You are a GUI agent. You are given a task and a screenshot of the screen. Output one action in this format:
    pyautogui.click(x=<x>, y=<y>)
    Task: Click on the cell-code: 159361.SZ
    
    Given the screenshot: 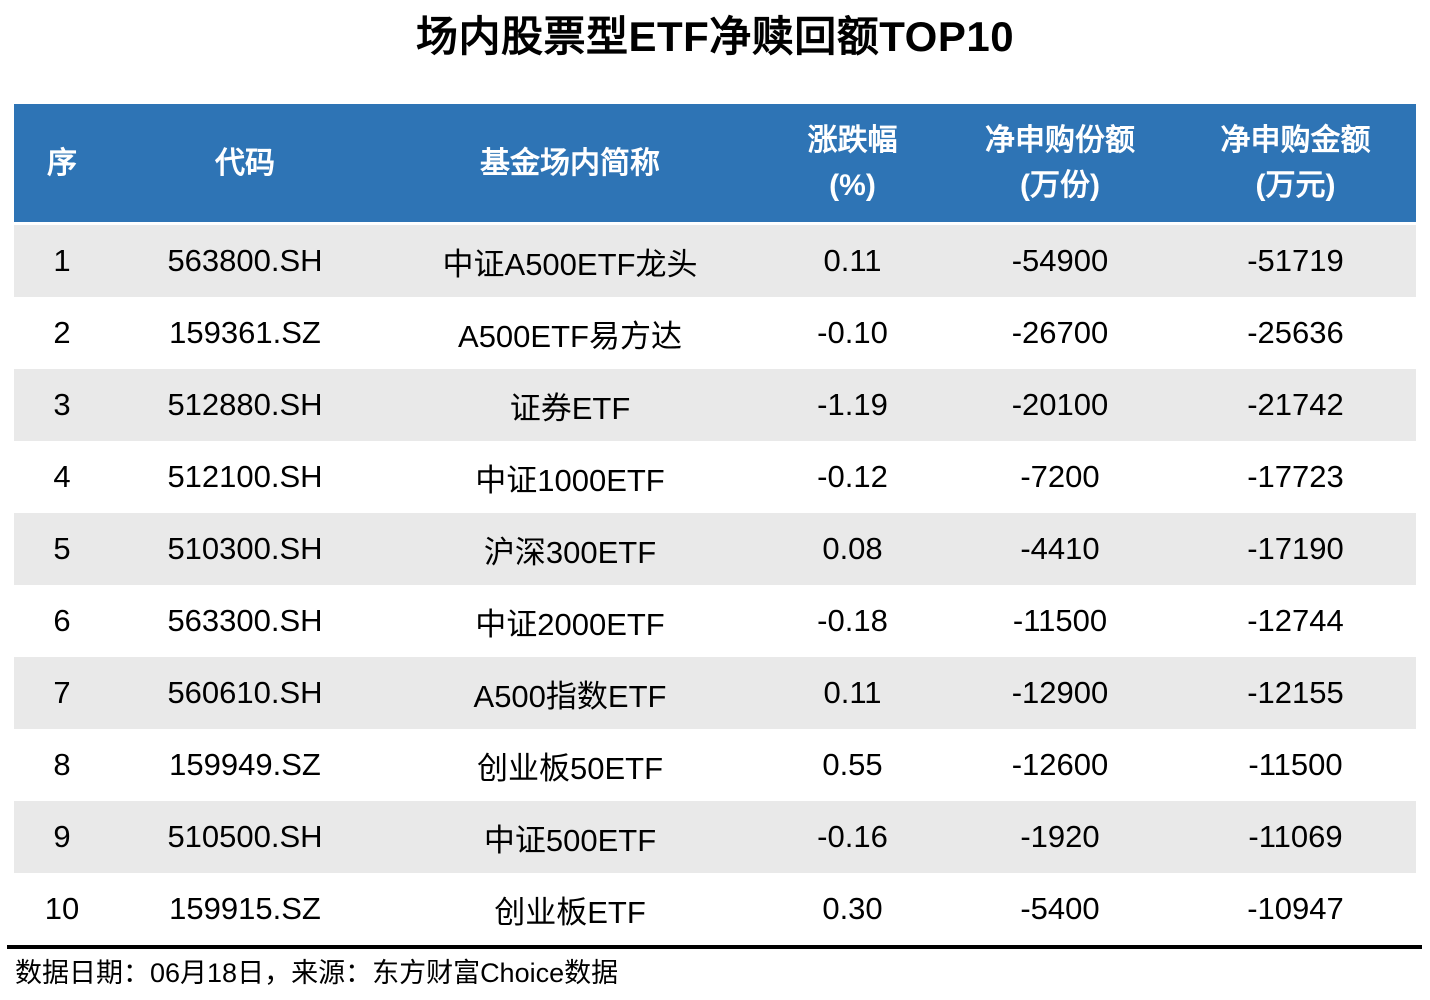 What is the action you would take?
    pyautogui.click(x=245, y=332)
    